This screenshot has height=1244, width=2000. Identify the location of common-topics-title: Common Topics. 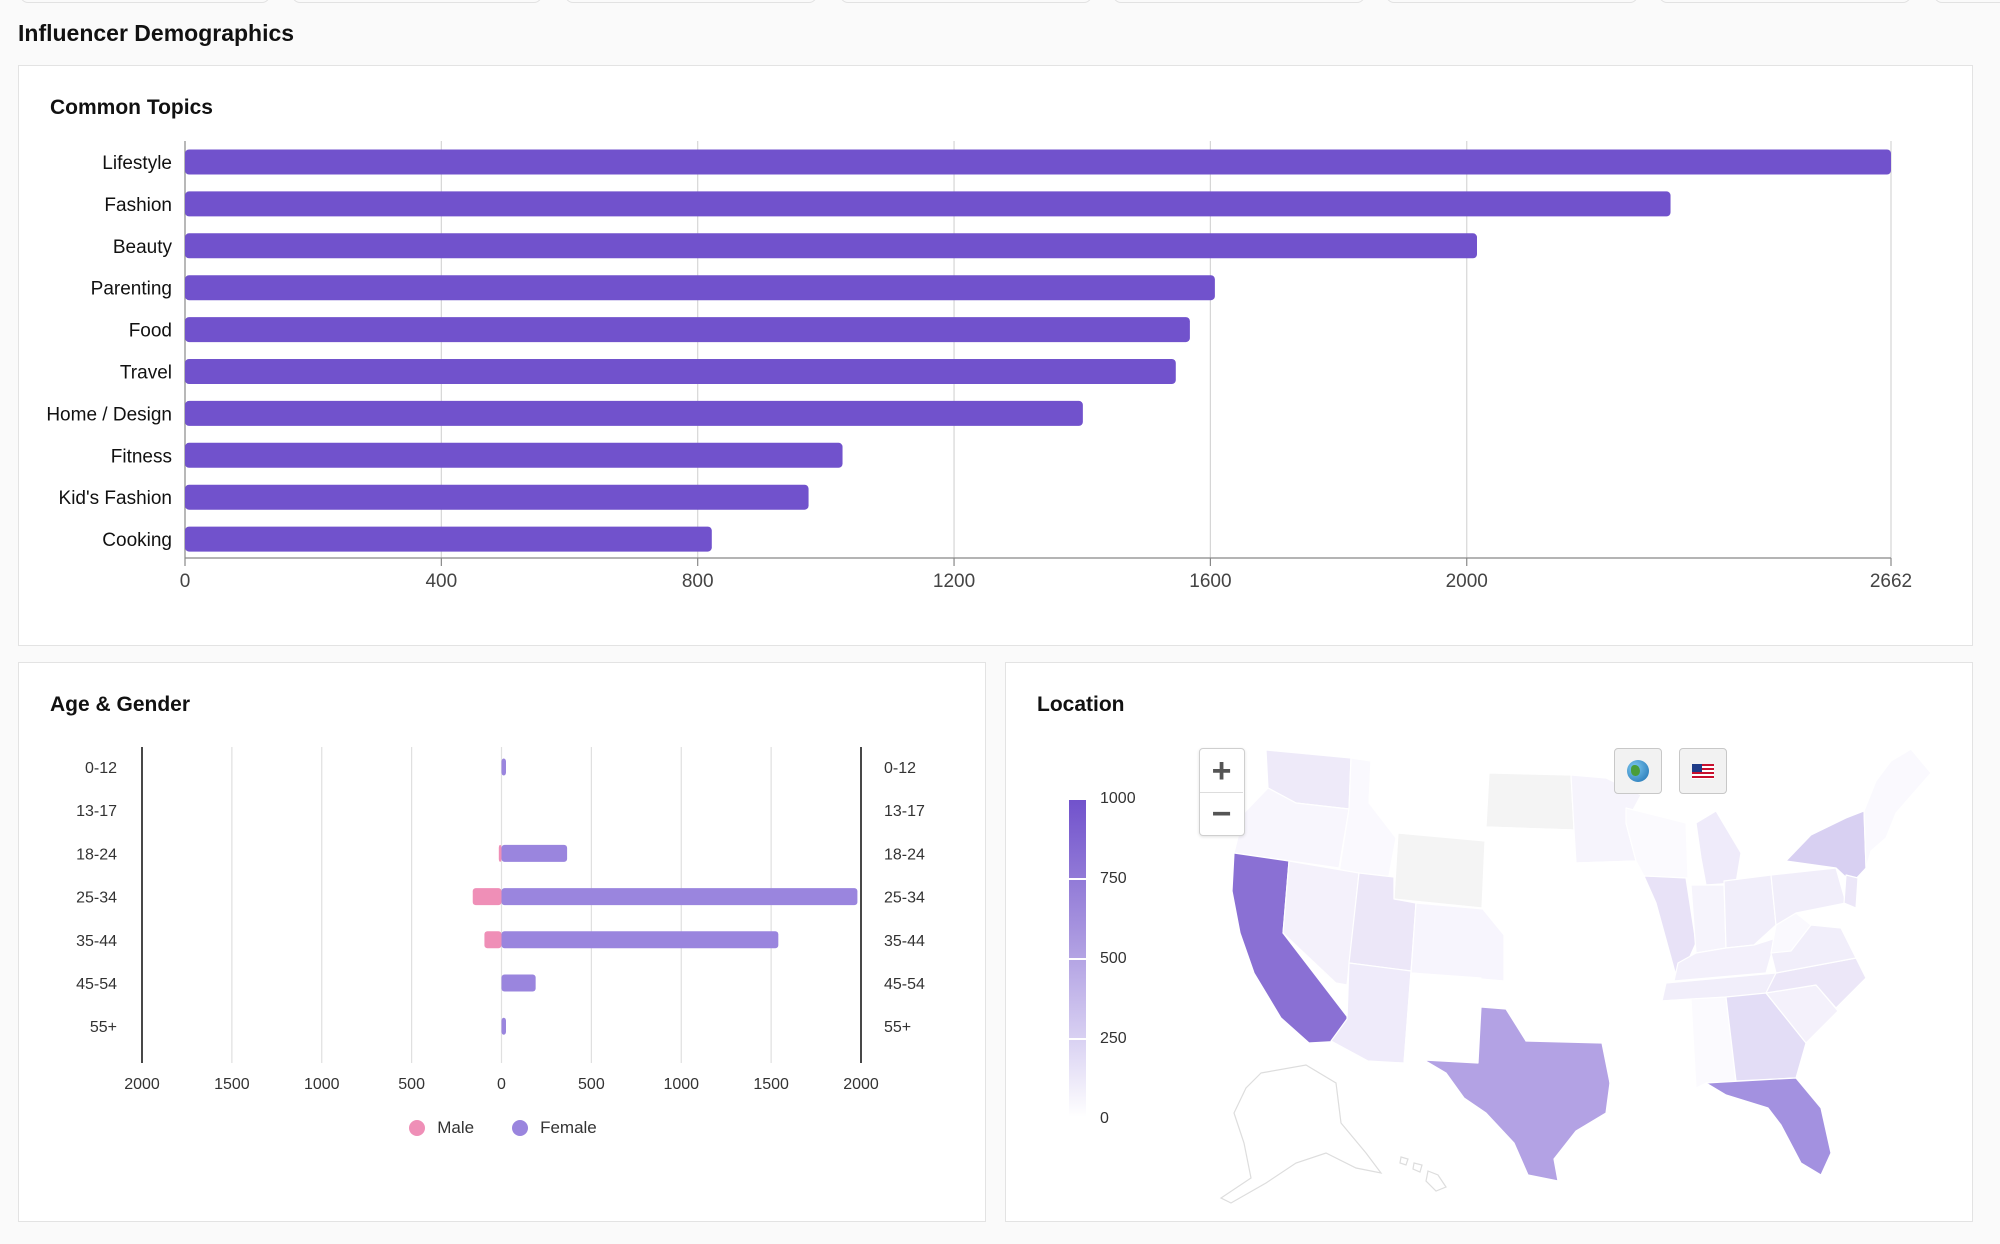
(131, 107).